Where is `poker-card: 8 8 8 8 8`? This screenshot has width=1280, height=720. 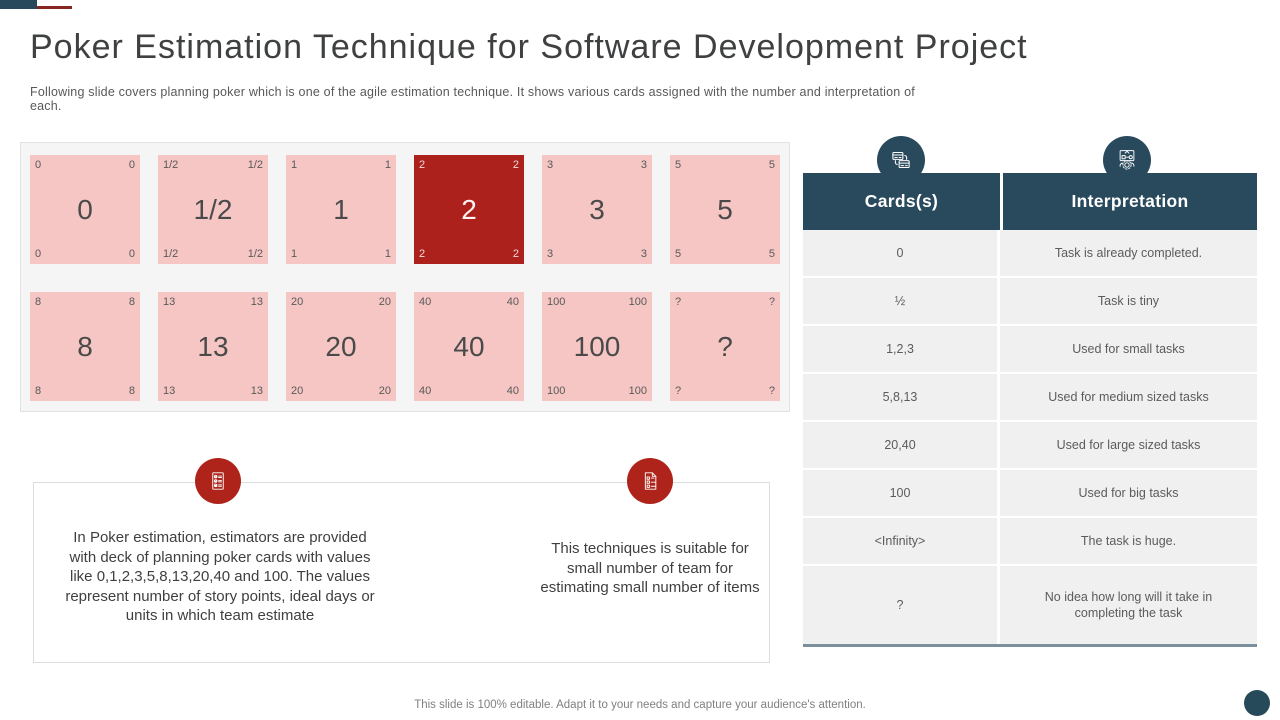
poker-card: 8 8 8 8 8 is located at coordinates (85, 346).